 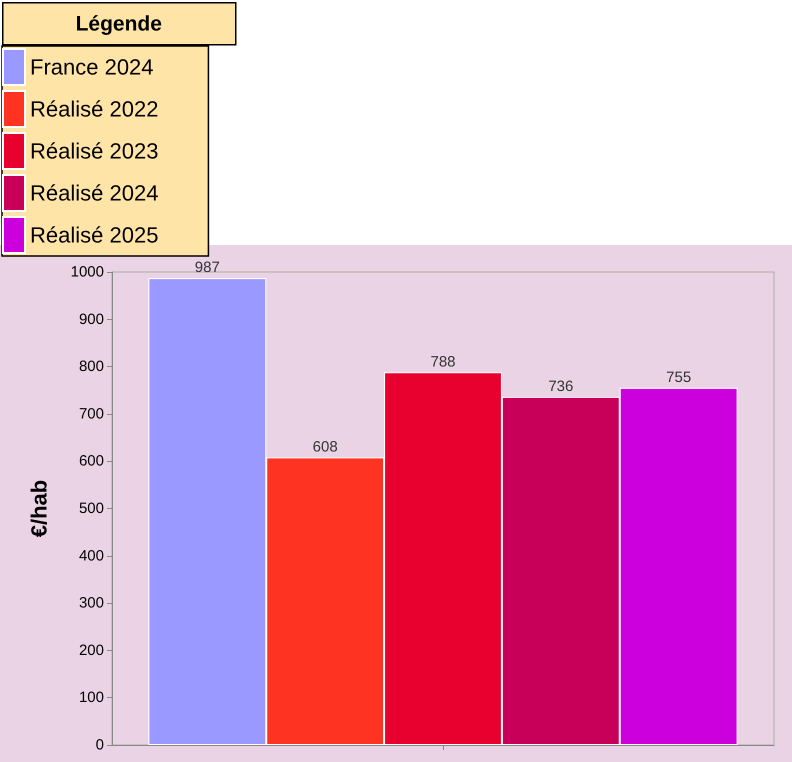 What do you see at coordinates (91, 650) in the screenshot?
I see `y-tick-label: 200` at bounding box center [91, 650].